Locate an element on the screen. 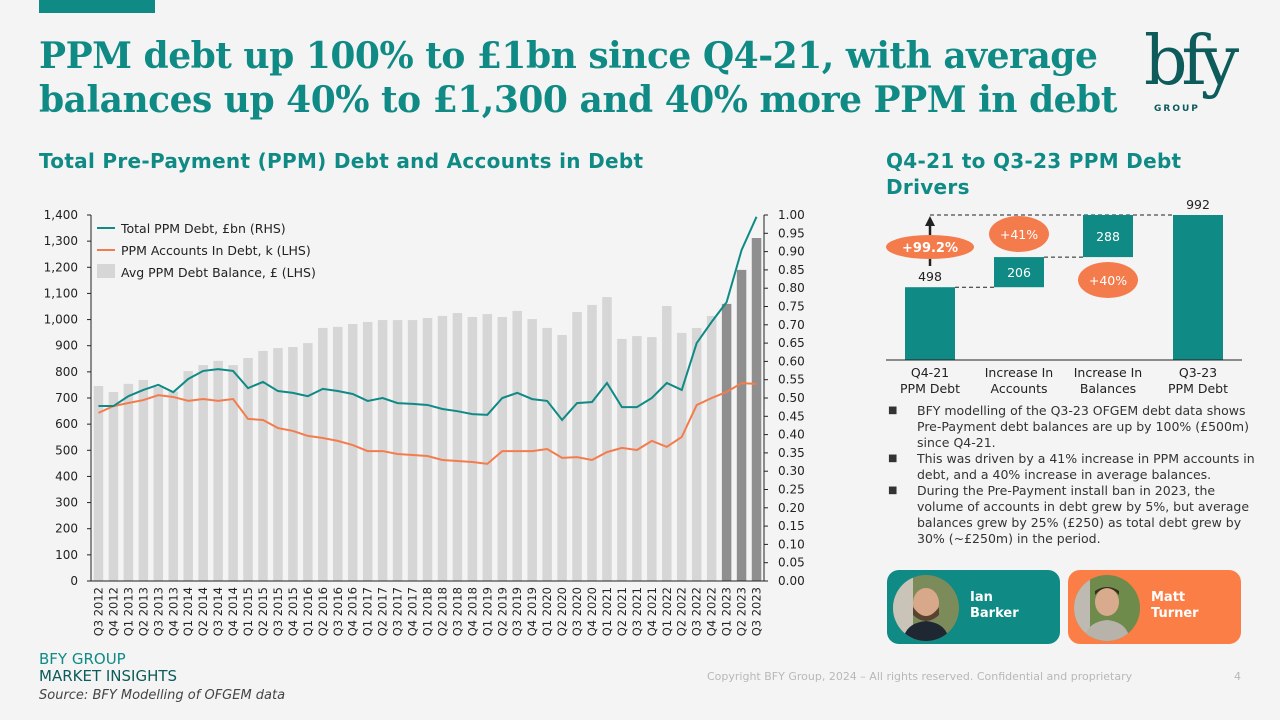 The width and height of the screenshot is (1280, 720). x-tick-label: Q3 2013 is located at coordinates (158, 611).